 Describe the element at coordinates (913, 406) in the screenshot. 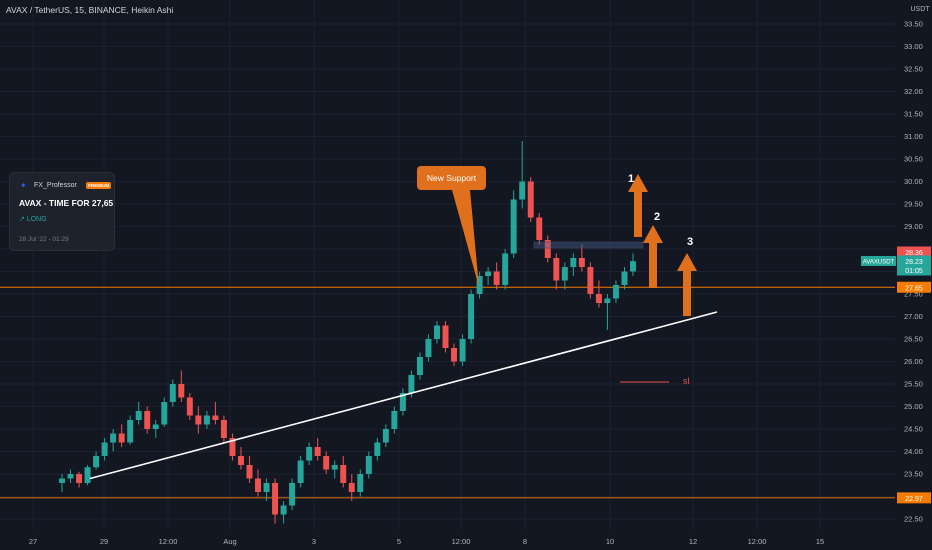

I see `price-tick-label: 25.00` at that location.